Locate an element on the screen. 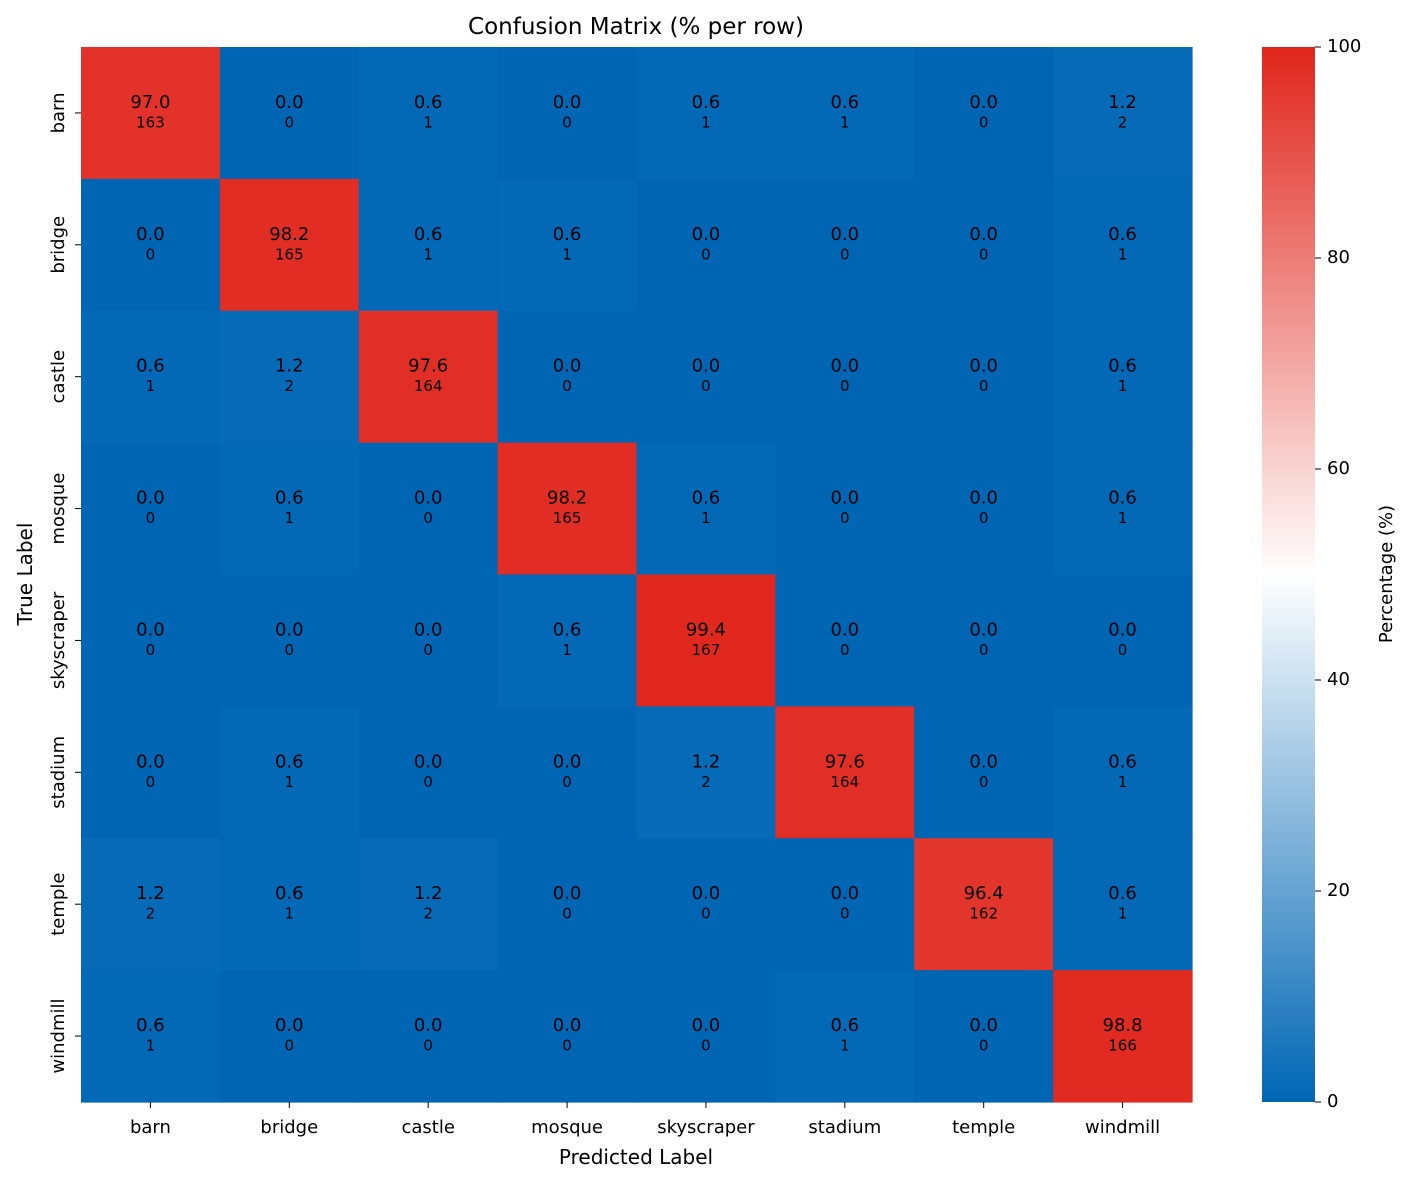  cell-percent-label: 96.4 is located at coordinates (984, 893).